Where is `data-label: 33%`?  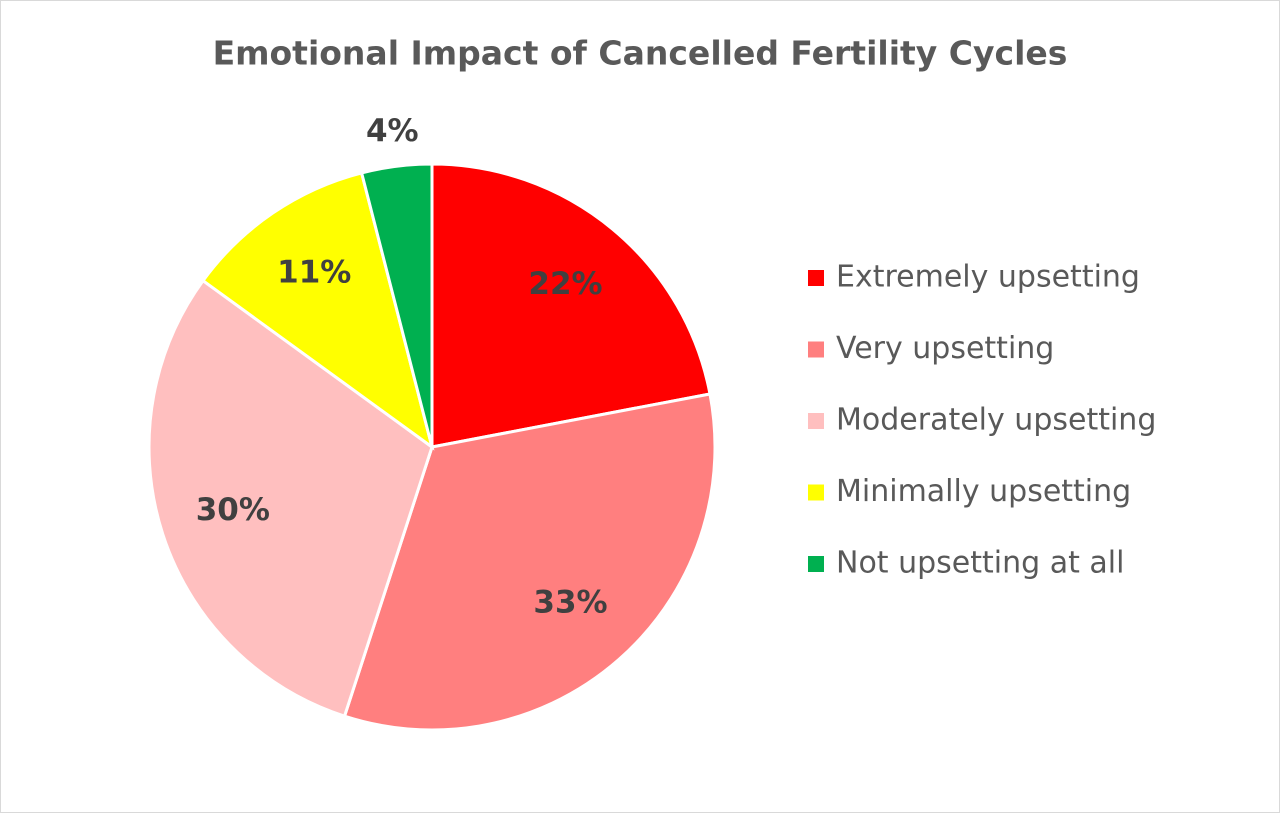 data-label: 33% is located at coordinates (570, 603).